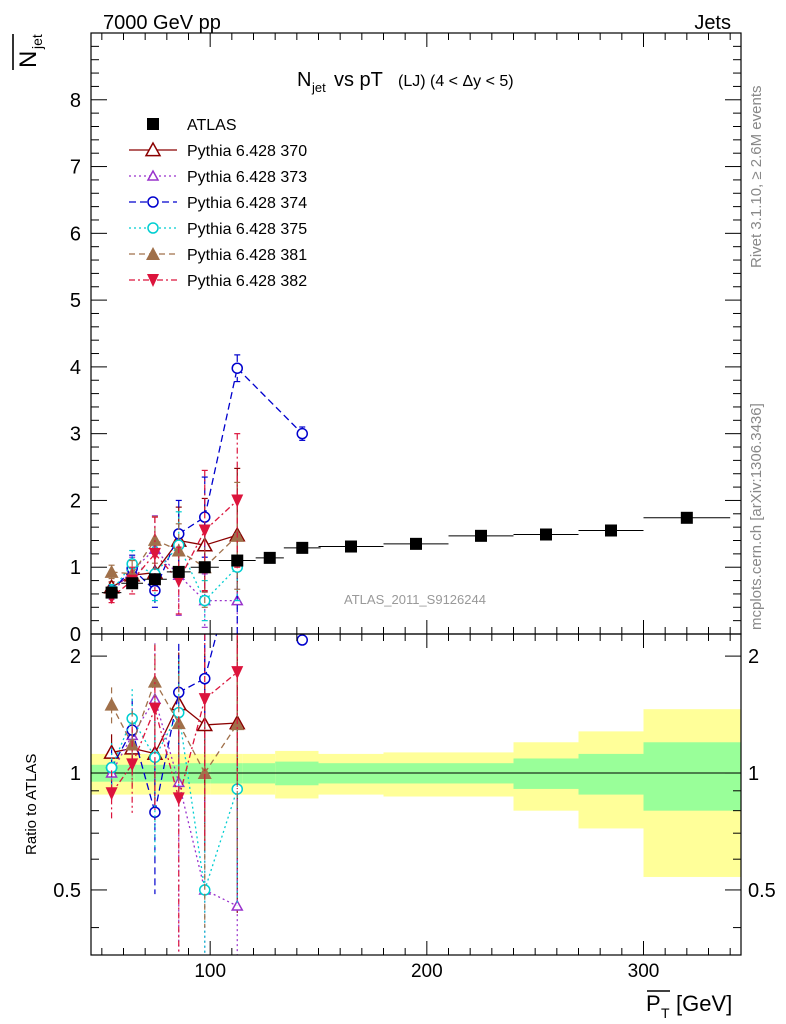  What do you see at coordinates (753, 657) in the screenshot?
I see `ratio-y-tick-label-right: 2` at bounding box center [753, 657].